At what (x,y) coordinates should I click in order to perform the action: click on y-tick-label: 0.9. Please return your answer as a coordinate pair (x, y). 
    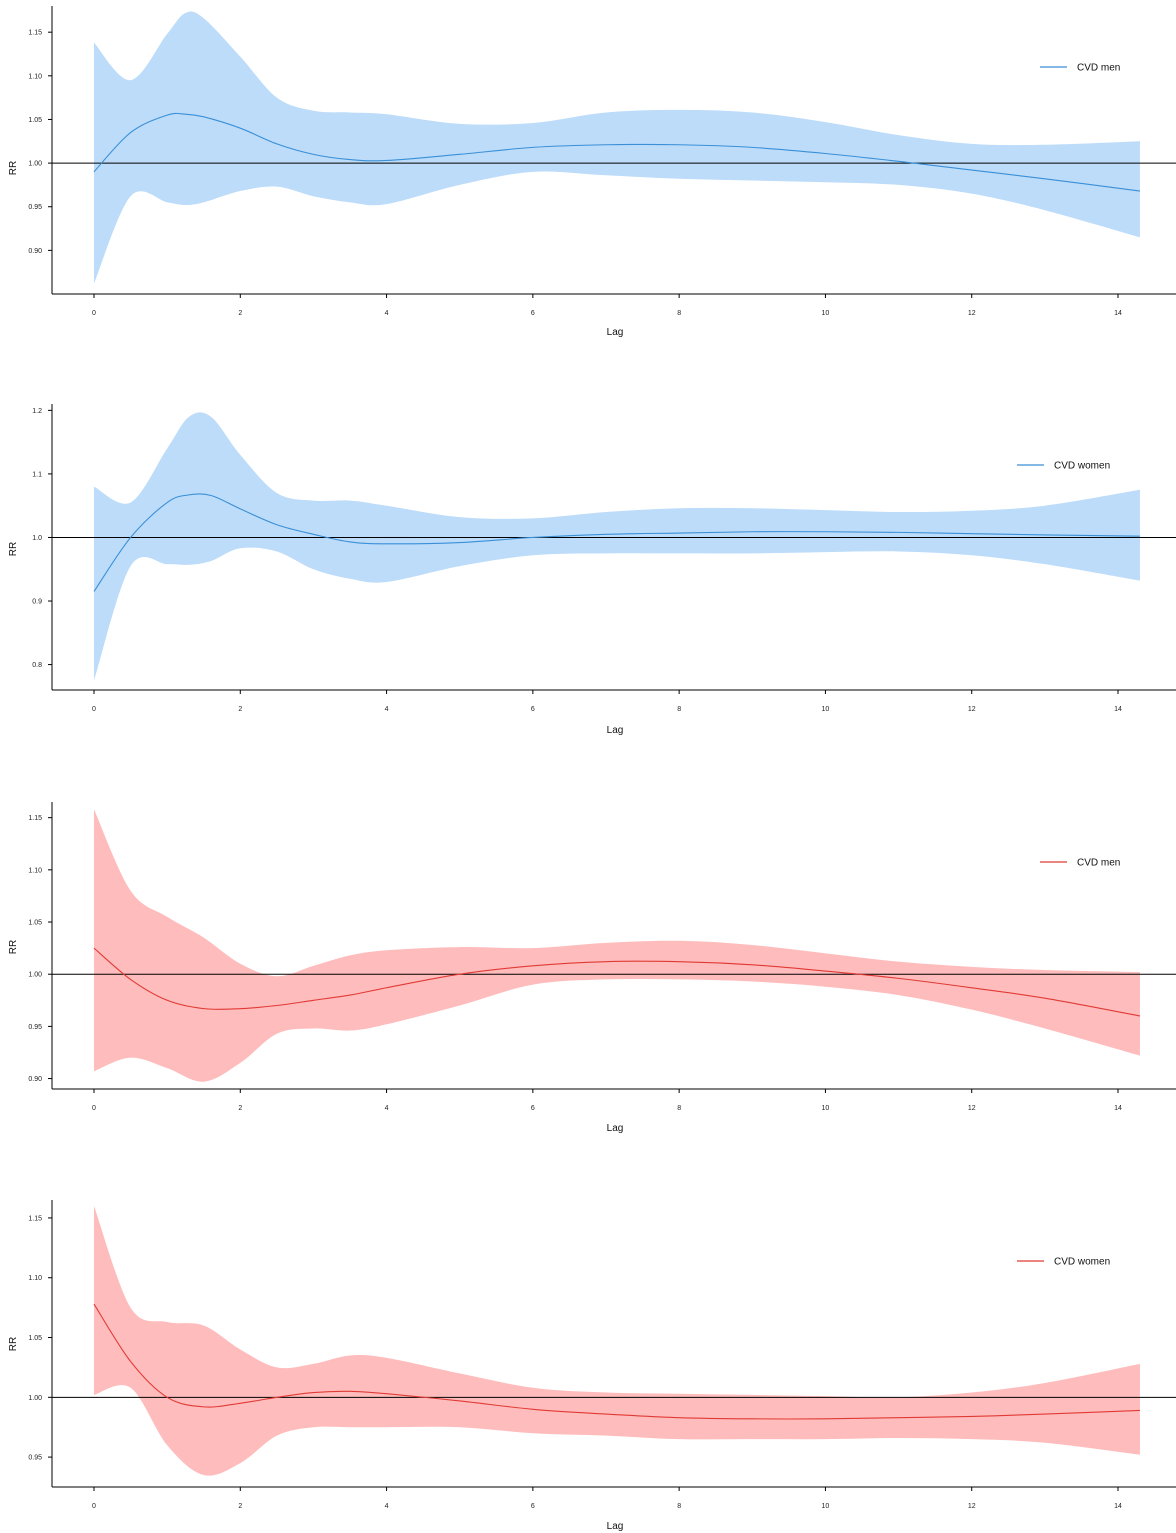
    Looking at the image, I should click on (37, 602).